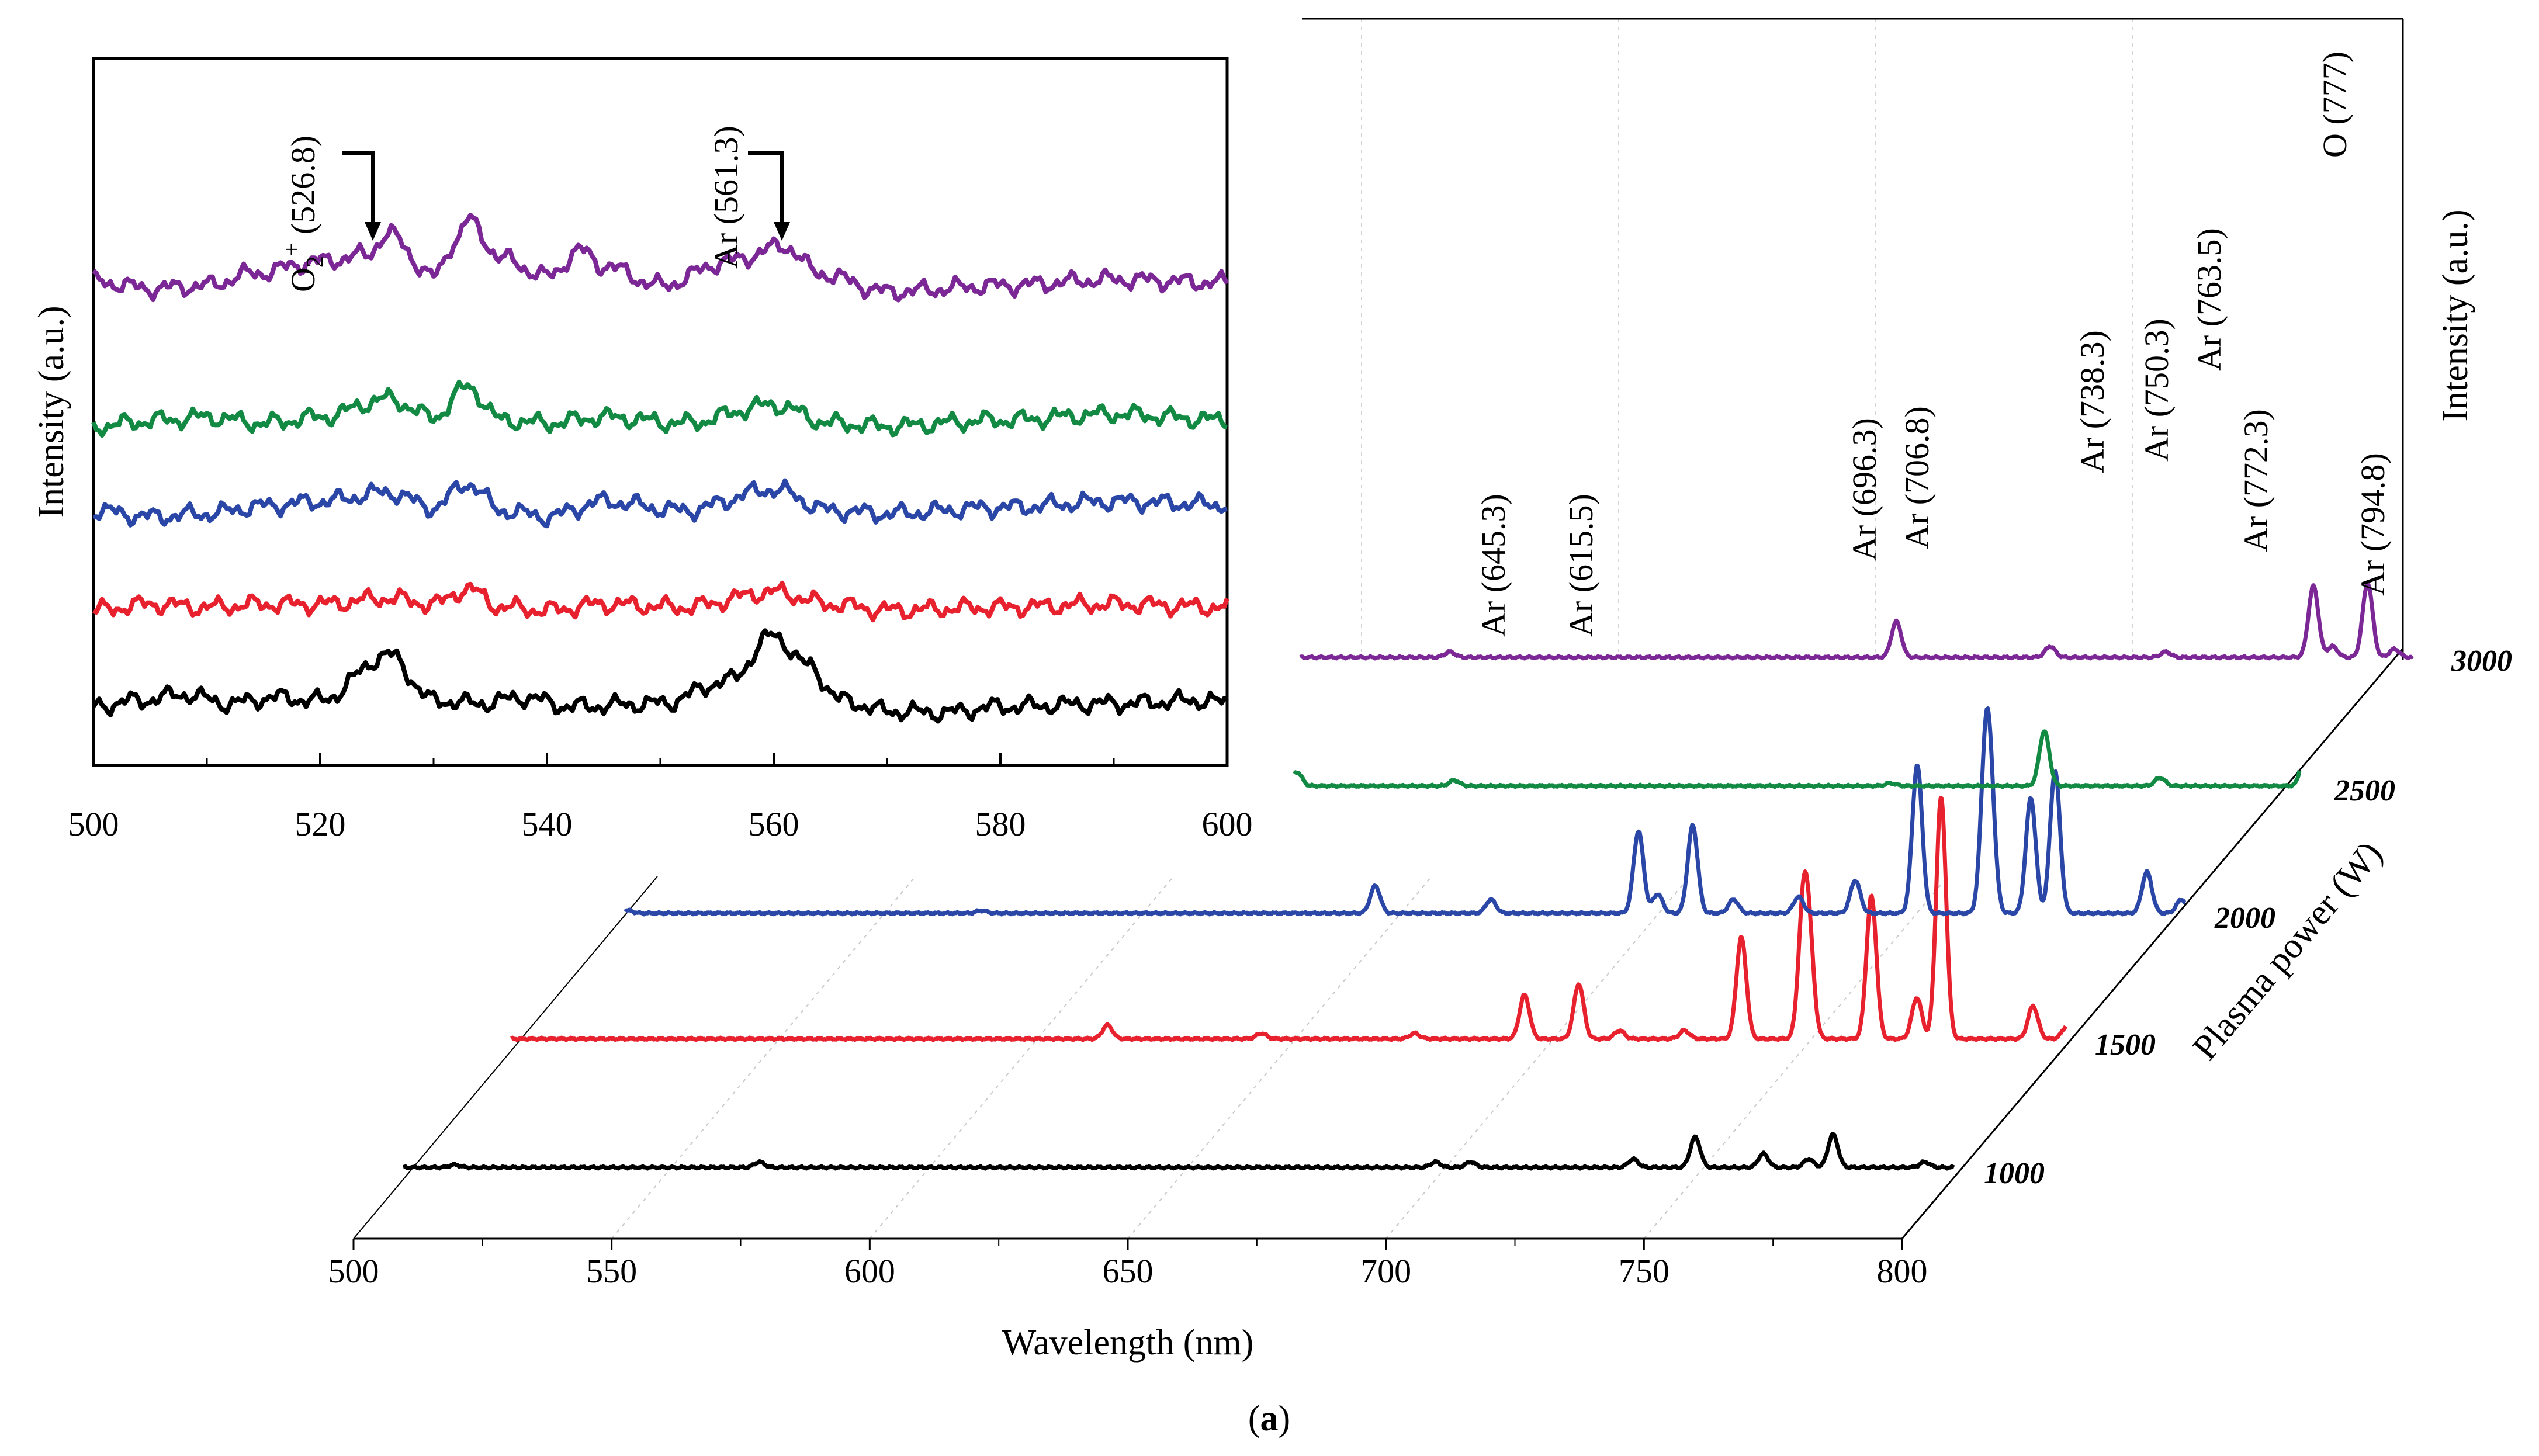 Image resolution: width=2539 pixels, height=1456 pixels. I want to click on main-x-tick-label: 600, so click(869, 1271).